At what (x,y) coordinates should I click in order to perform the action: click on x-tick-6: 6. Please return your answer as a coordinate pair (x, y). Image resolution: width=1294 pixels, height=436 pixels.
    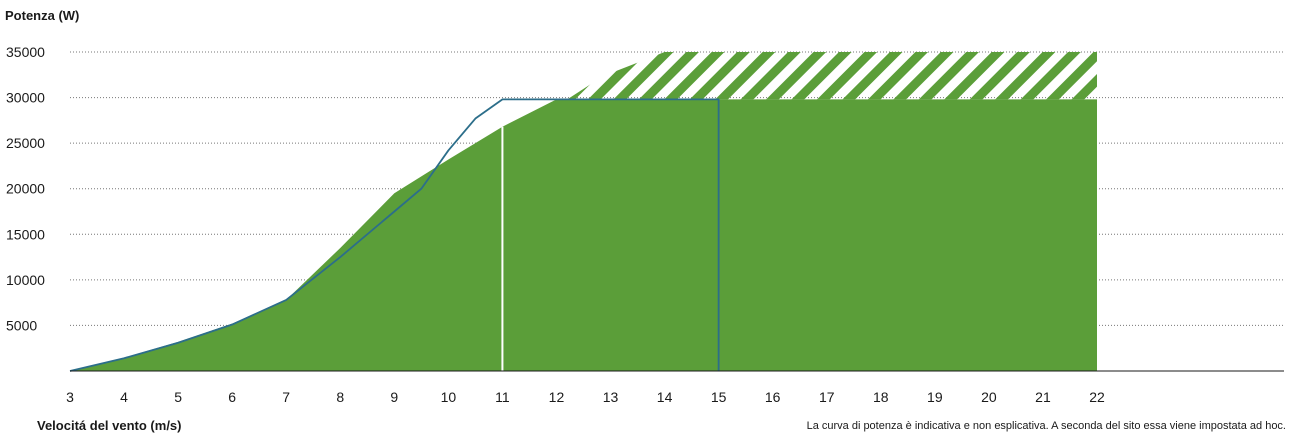
    Looking at the image, I should click on (232, 397).